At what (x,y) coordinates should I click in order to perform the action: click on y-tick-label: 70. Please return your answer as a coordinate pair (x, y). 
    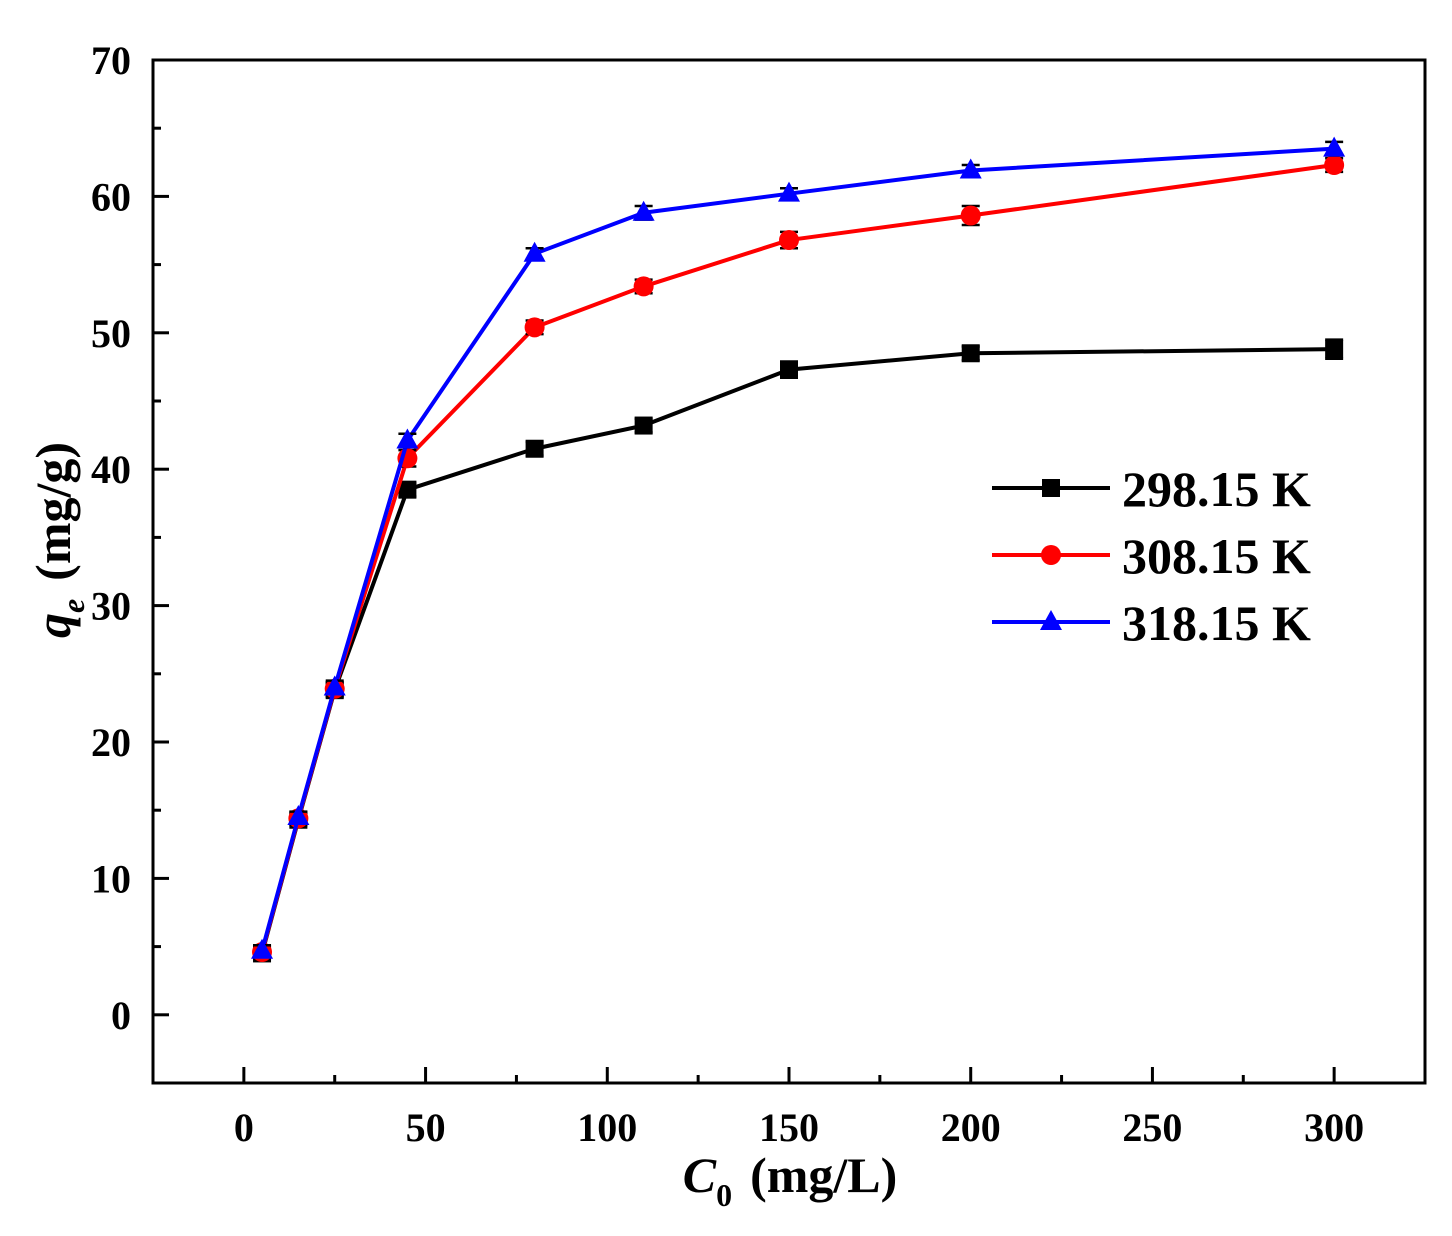
    Looking at the image, I should click on (111, 60).